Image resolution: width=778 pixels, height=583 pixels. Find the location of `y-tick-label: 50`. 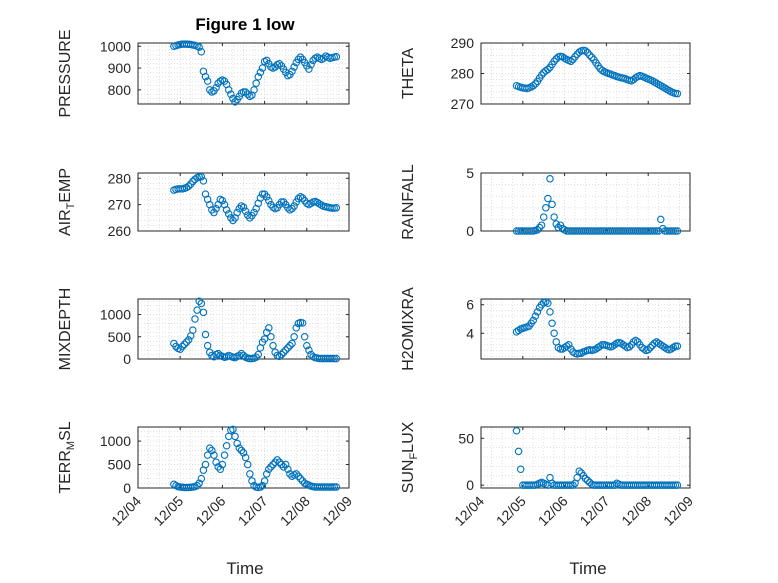

y-tick-label: 50 is located at coordinates (466, 438).